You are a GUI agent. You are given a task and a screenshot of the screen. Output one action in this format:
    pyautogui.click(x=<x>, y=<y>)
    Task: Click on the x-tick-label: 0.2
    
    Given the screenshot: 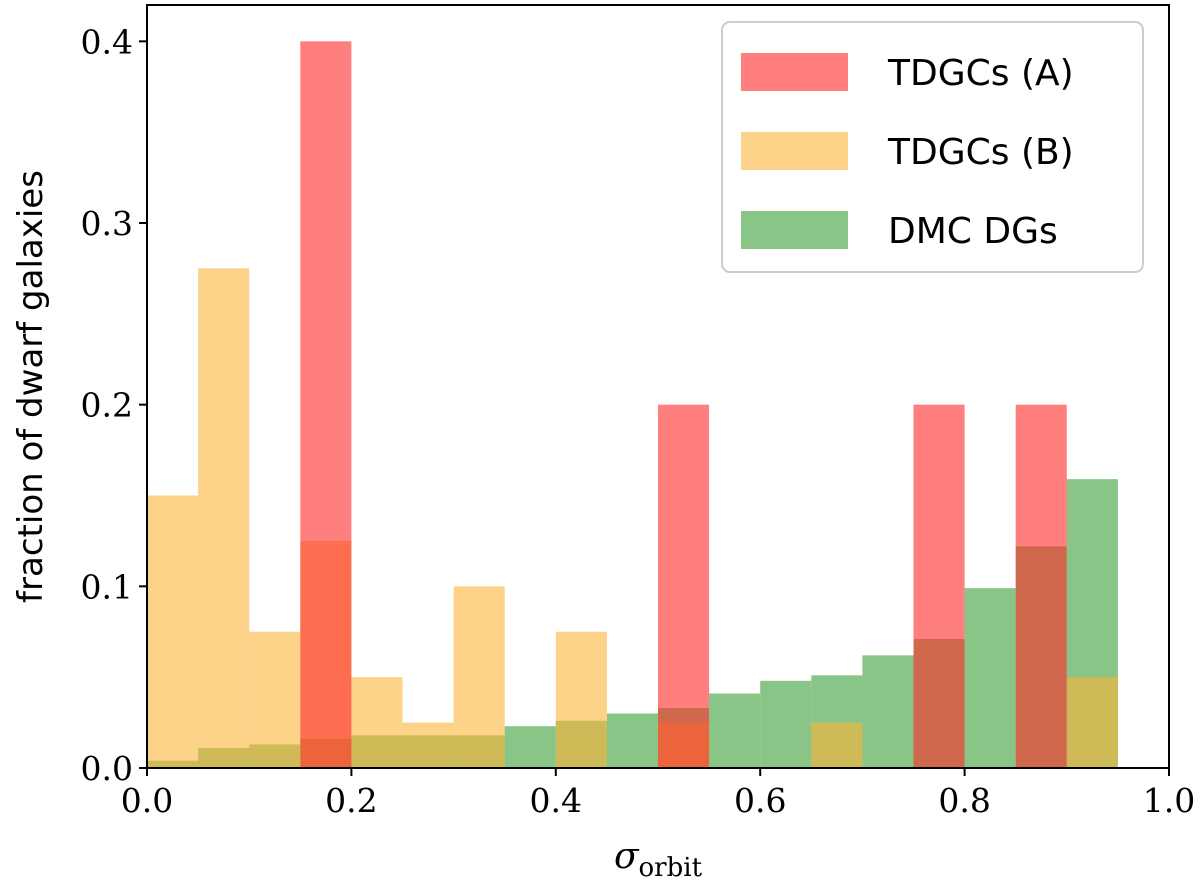 What is the action you would take?
    pyautogui.click(x=351, y=800)
    